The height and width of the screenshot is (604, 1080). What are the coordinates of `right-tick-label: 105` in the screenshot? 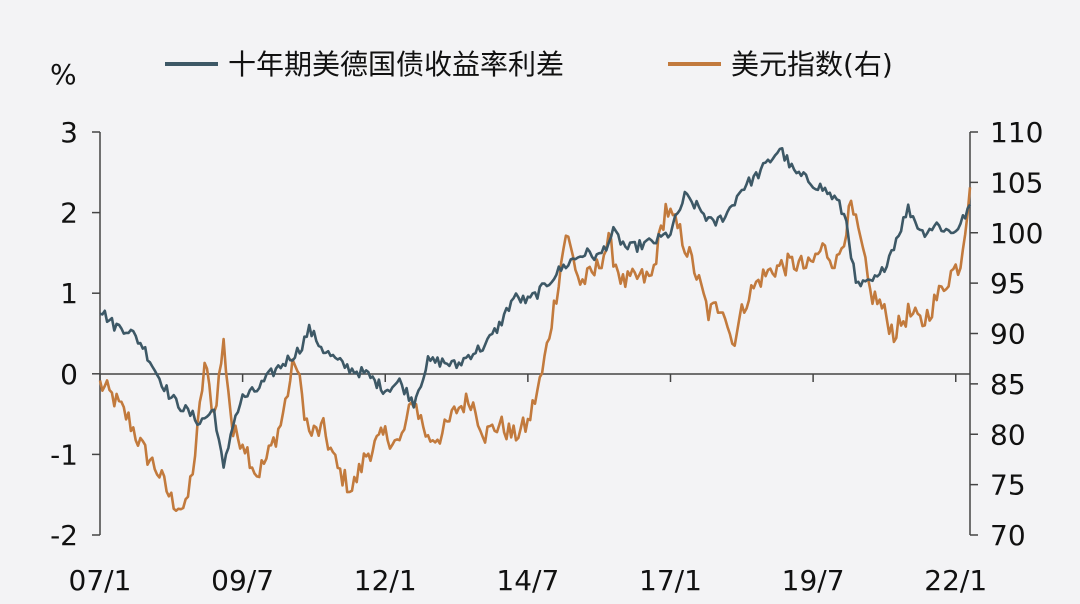 It's located at (1016, 182).